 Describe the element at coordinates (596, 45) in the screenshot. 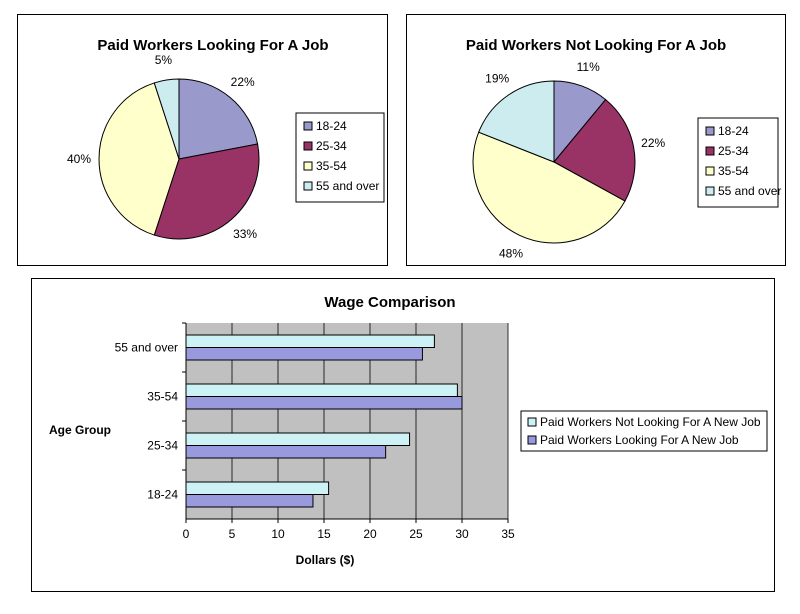

I see `chart-title: Paid Workers Not Looking For A Job` at that location.